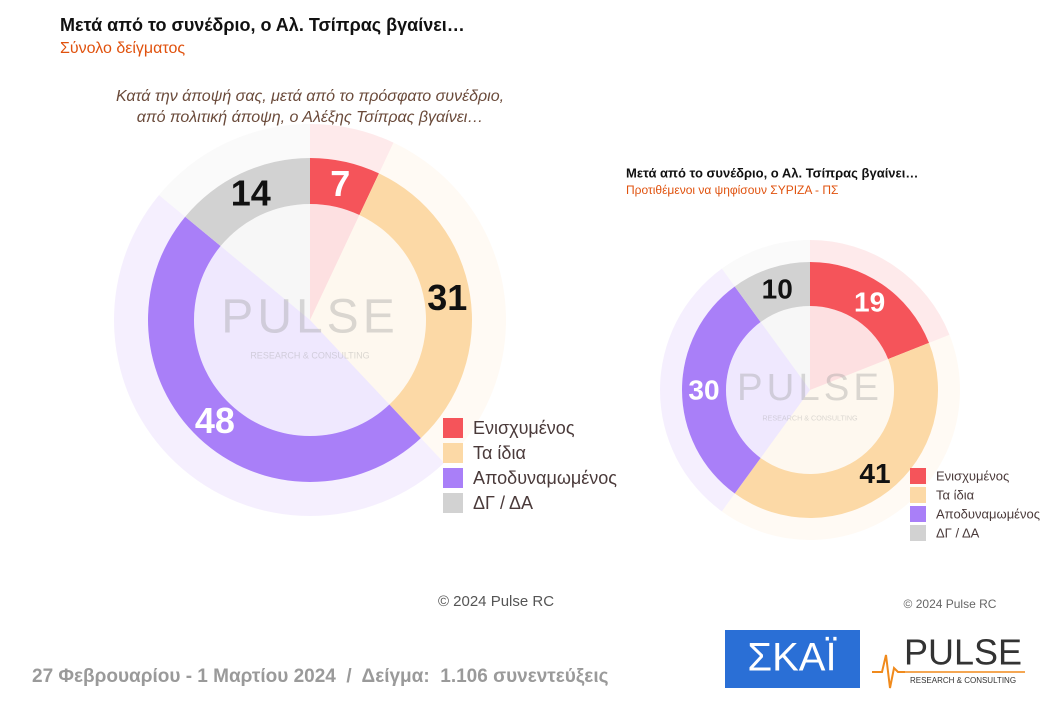  I want to click on pulse-logo-text: PULSE, so click(963, 652).